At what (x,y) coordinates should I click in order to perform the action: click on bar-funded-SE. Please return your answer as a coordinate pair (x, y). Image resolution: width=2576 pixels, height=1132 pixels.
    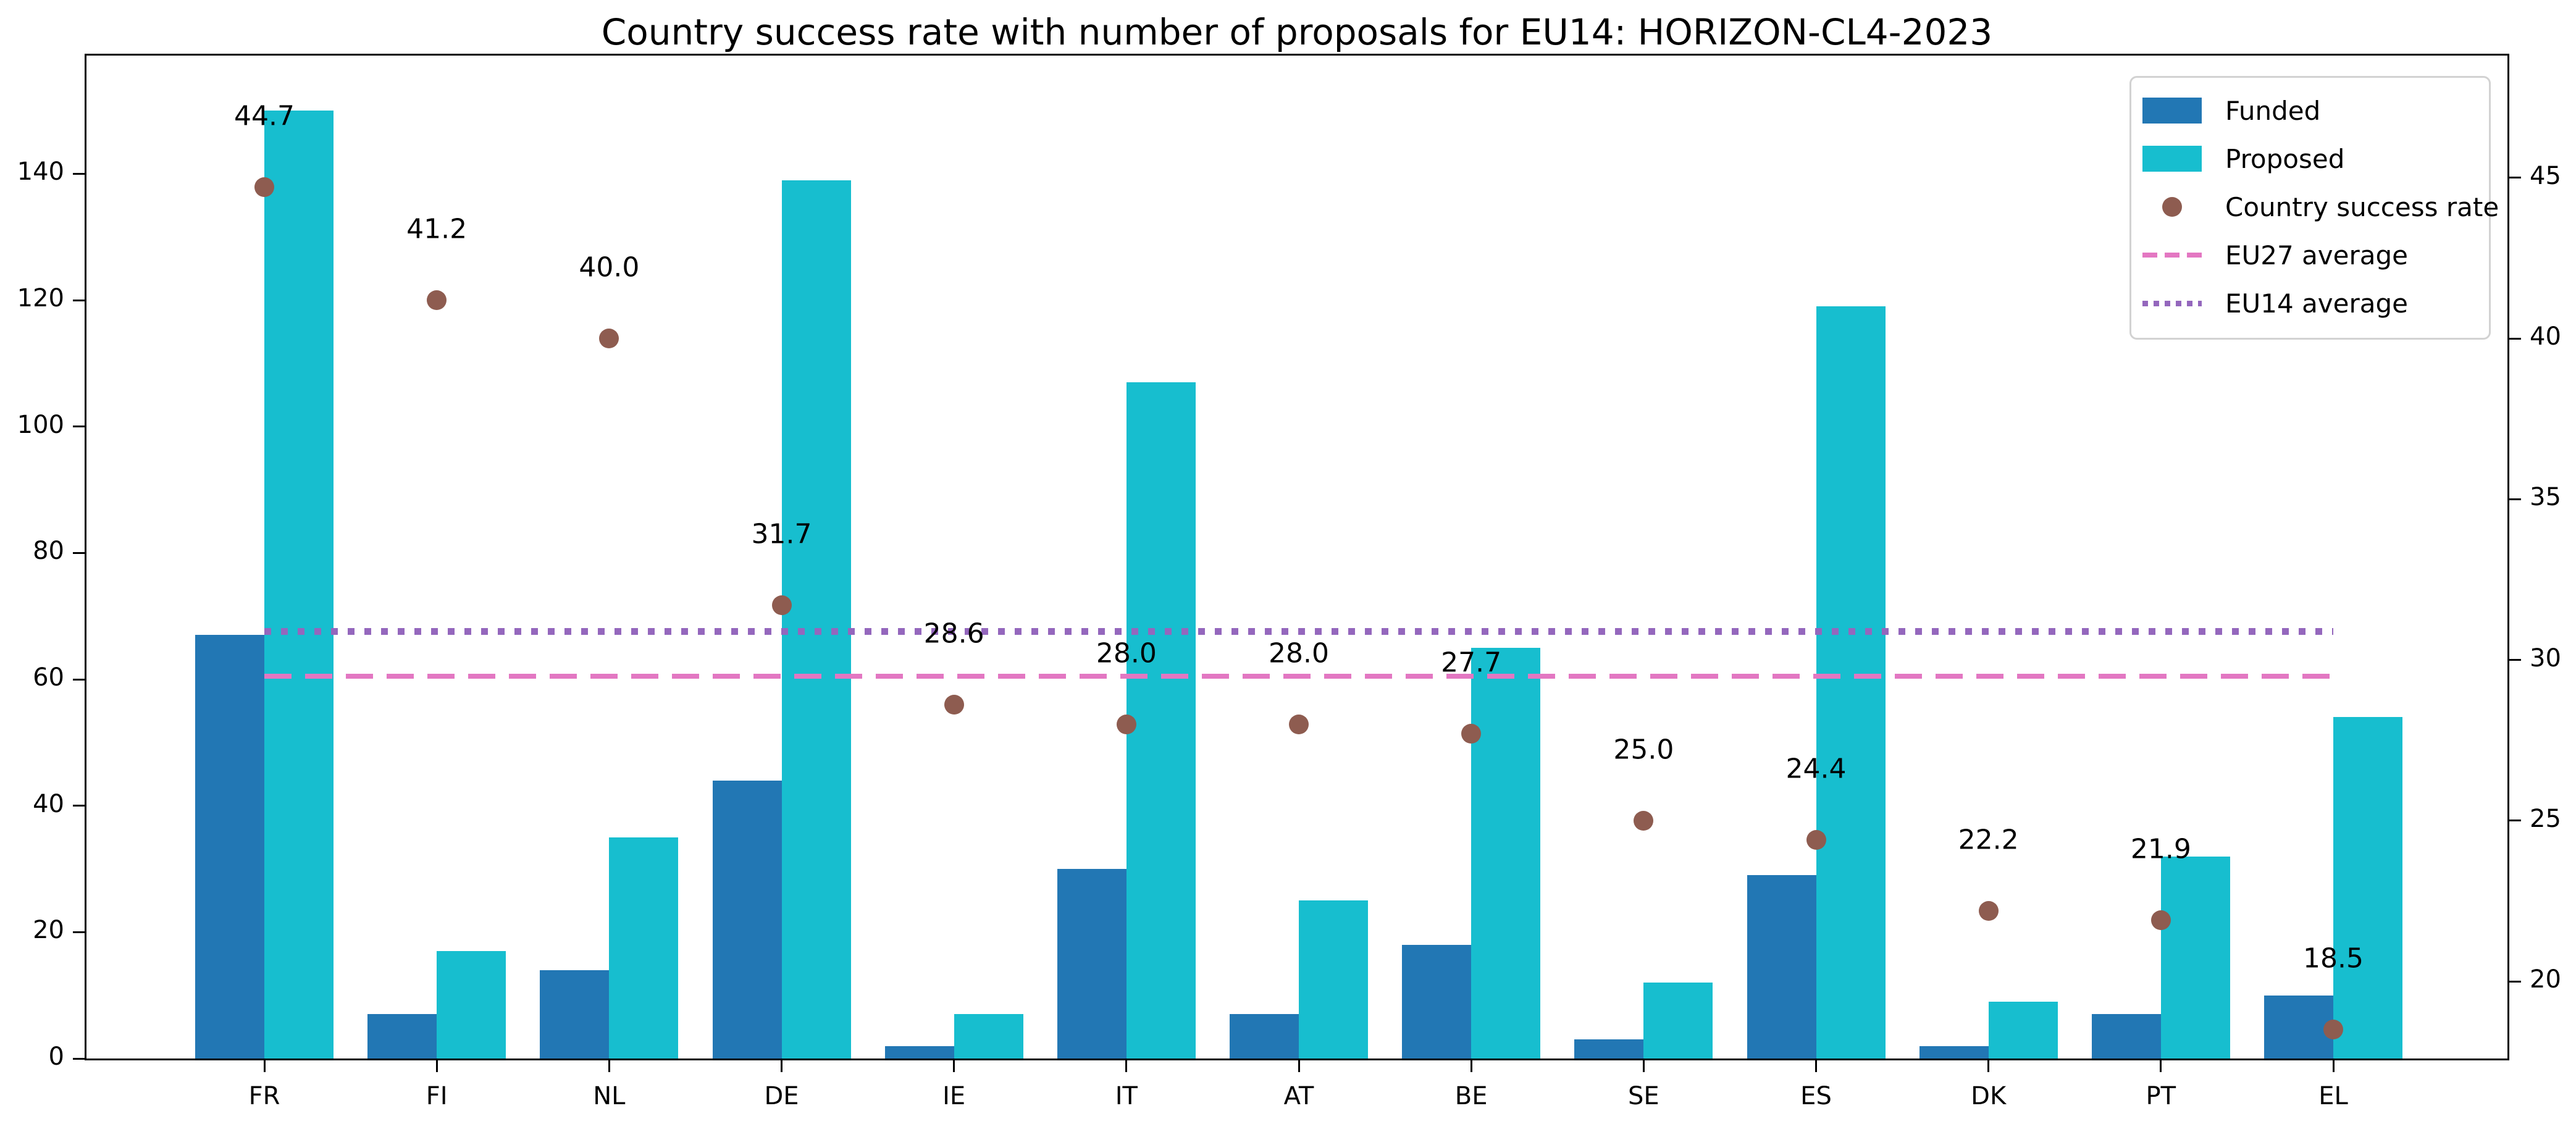
    Looking at the image, I should click on (1609, 1049).